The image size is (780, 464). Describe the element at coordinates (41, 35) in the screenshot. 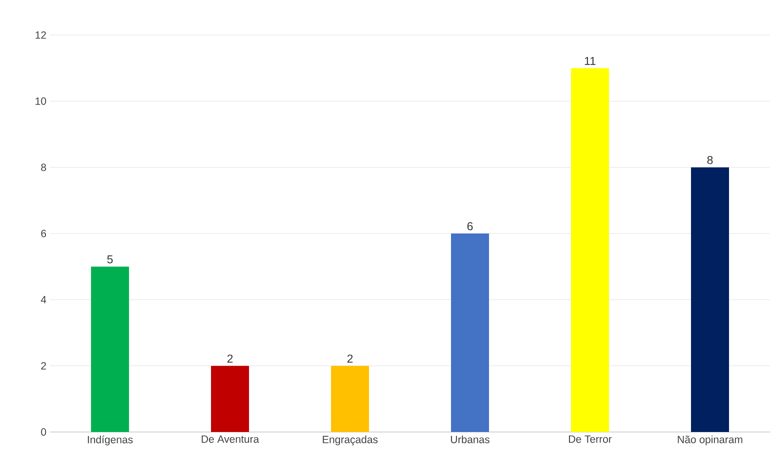

I see `y-tick-label: 12` at that location.